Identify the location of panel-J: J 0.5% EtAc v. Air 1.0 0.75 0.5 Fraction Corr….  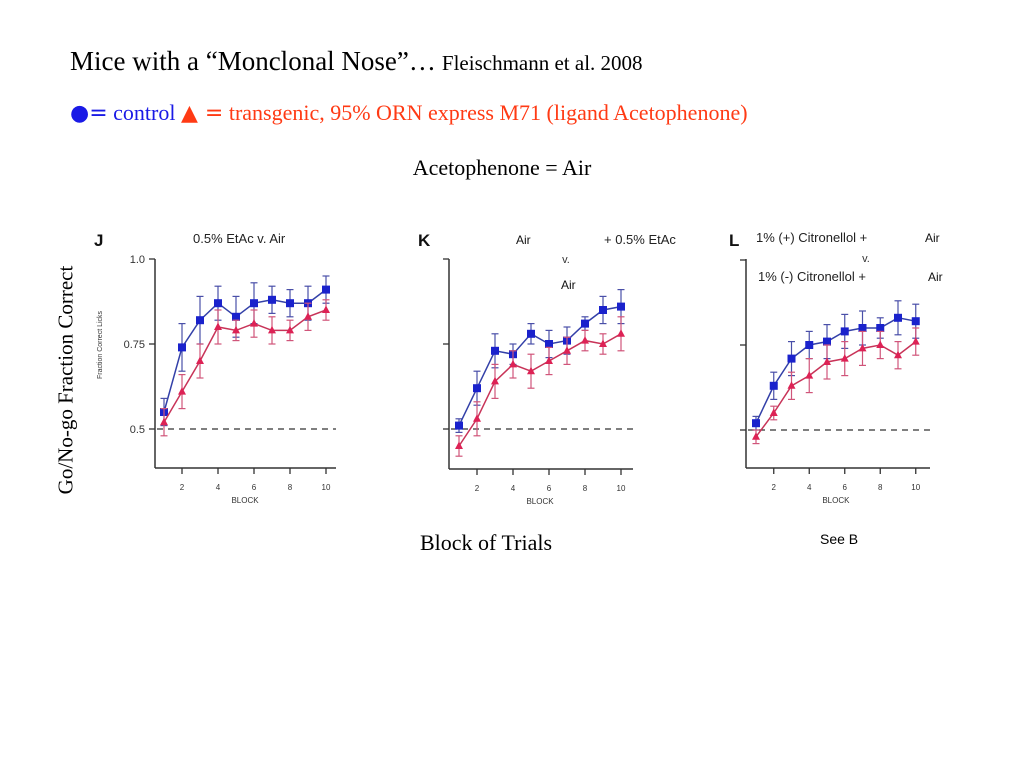
(215, 368).